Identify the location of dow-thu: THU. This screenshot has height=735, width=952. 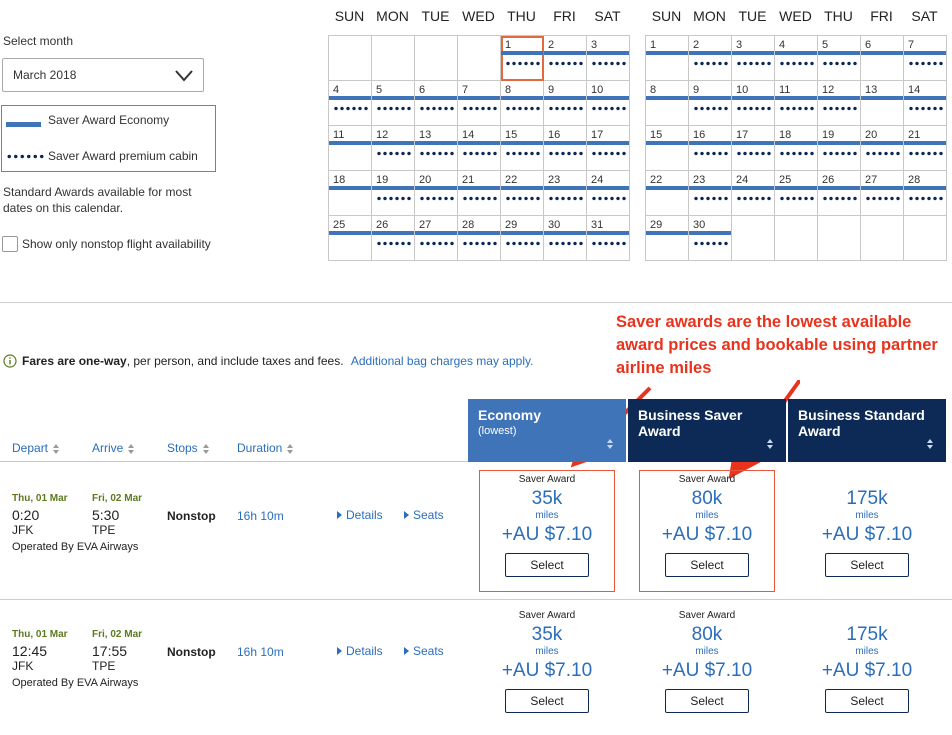
(838, 16).